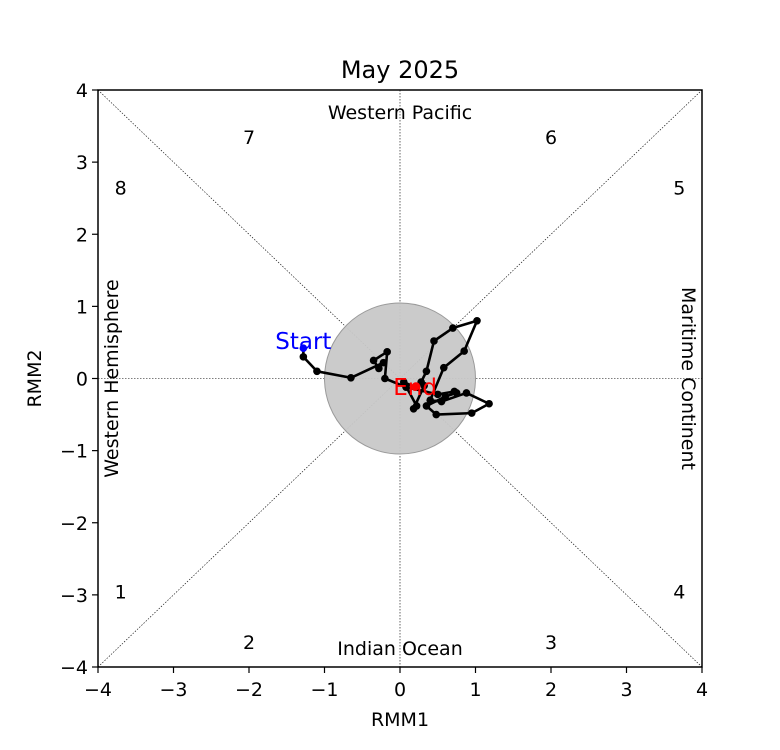 This screenshot has height=750, width=780. I want to click on end-label: End, so click(415, 388).